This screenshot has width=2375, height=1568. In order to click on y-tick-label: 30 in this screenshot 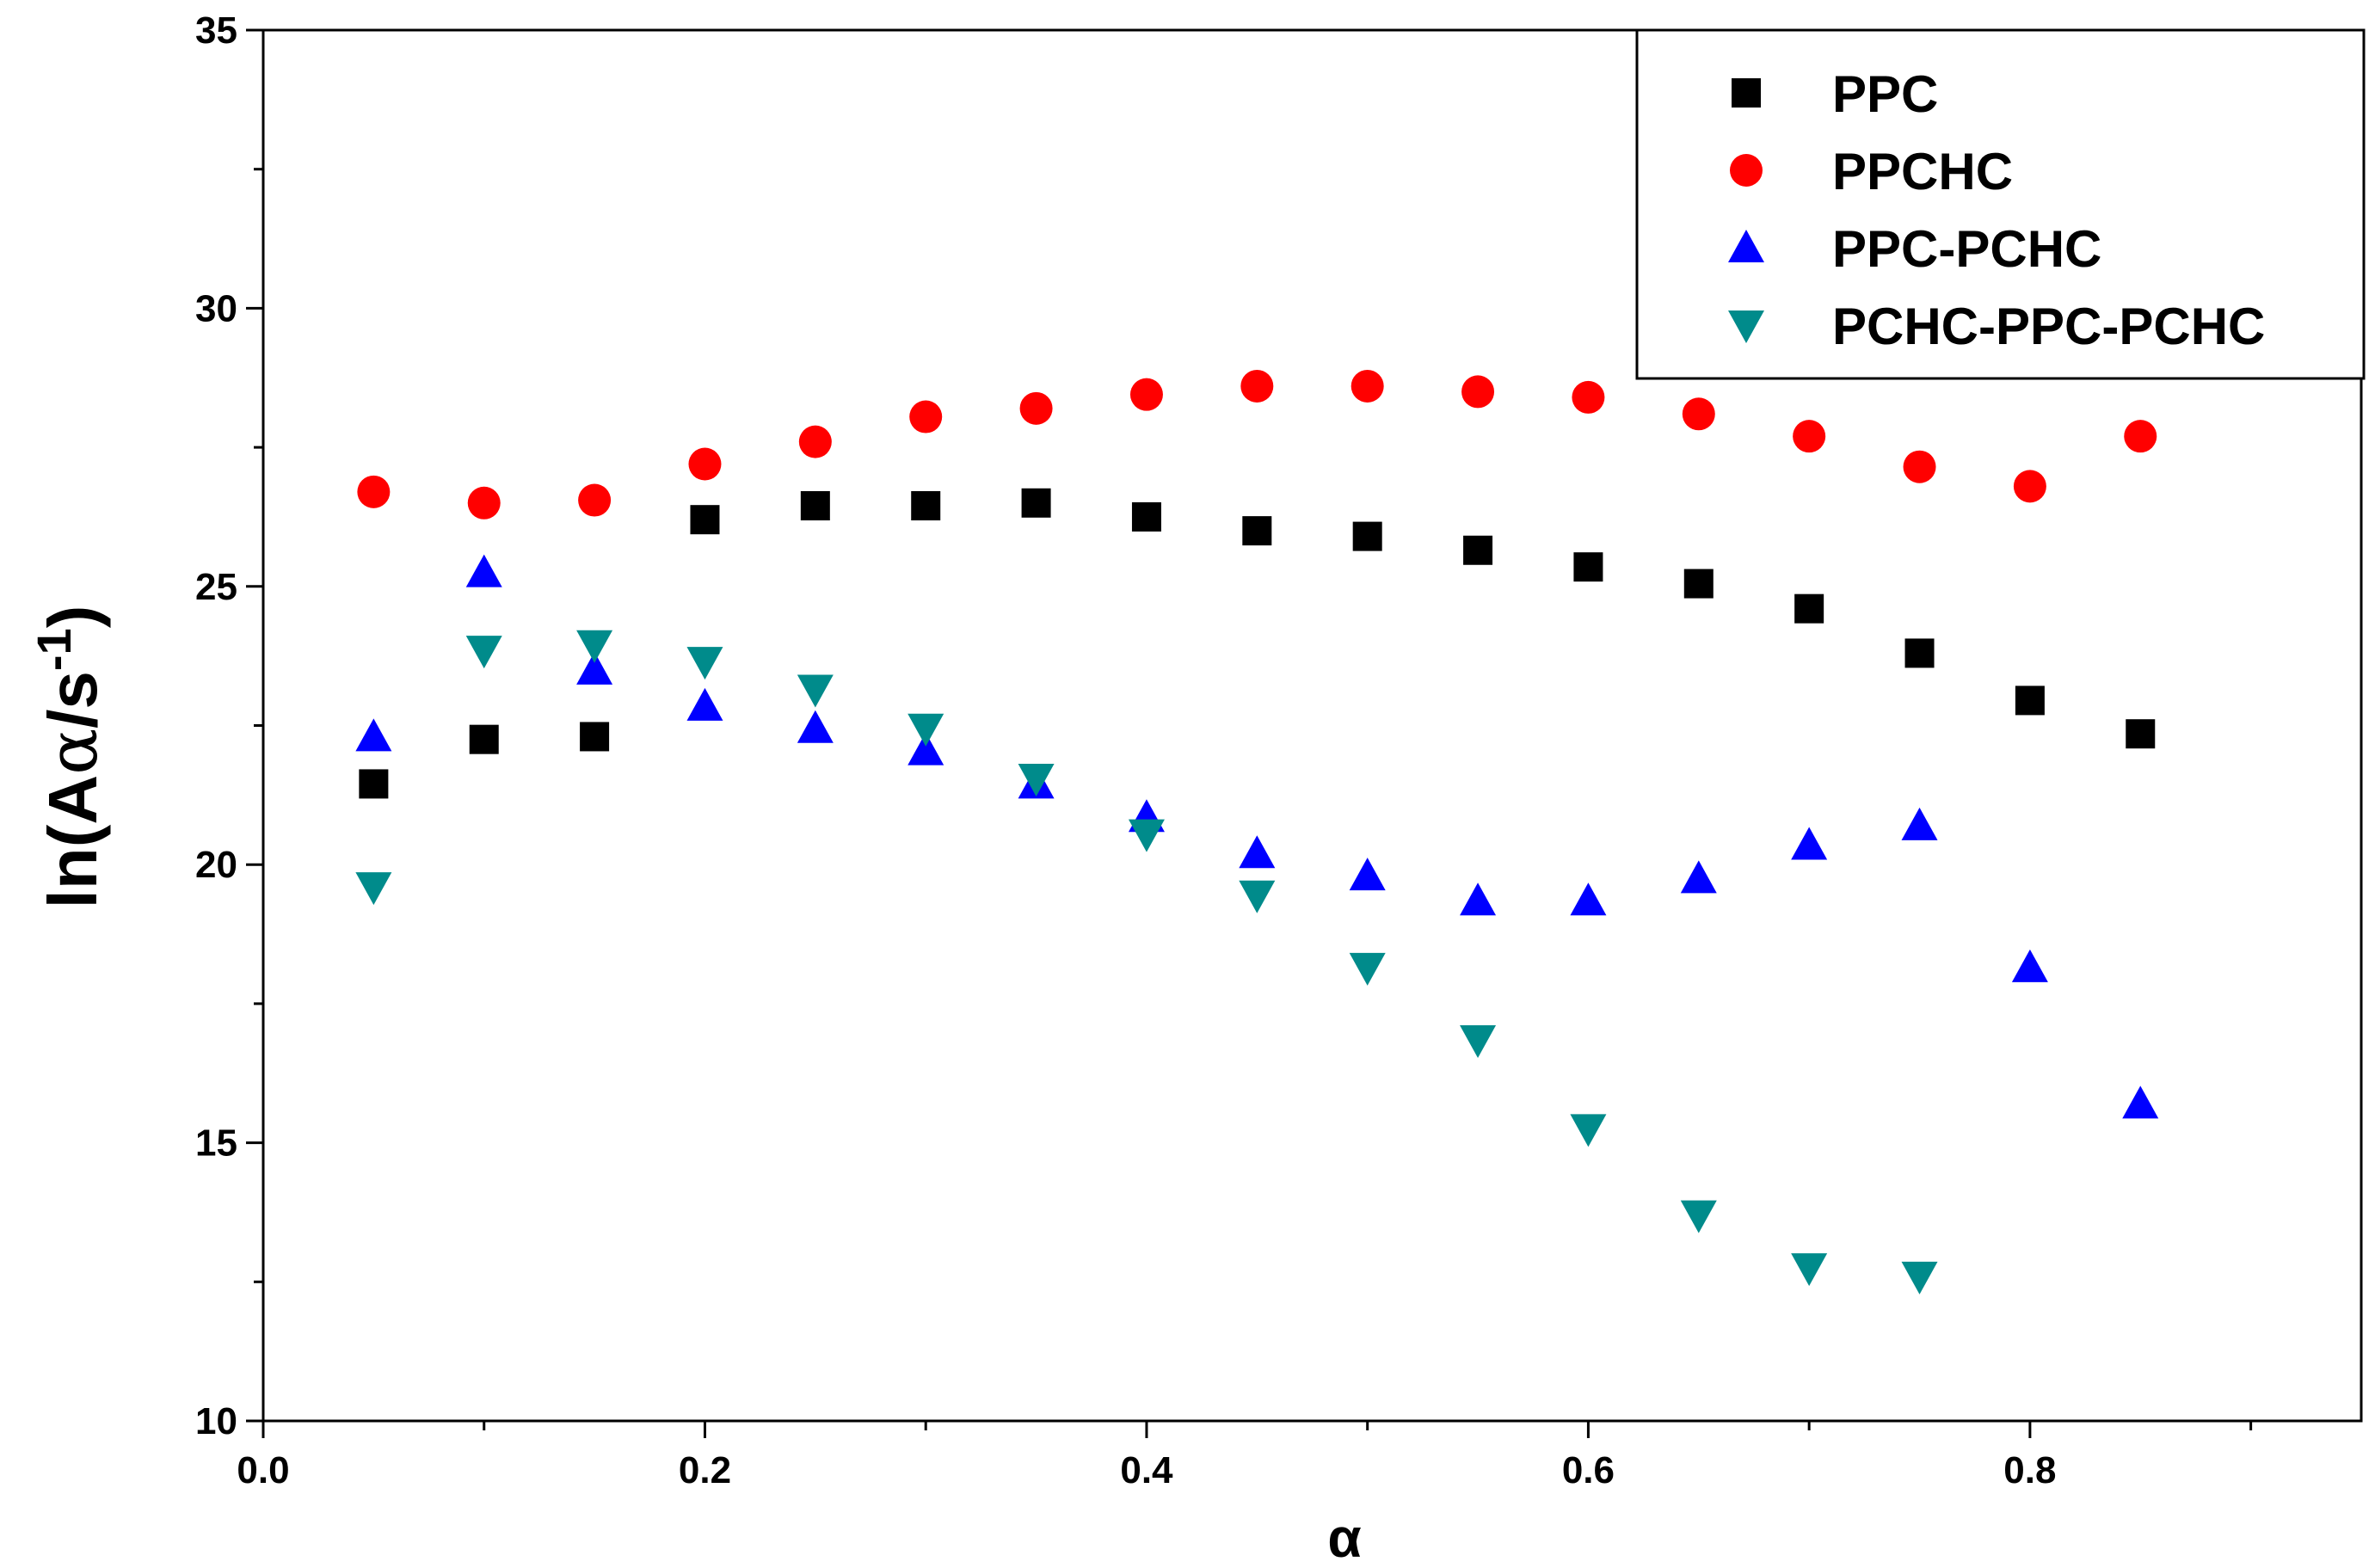, I will do `click(216, 308)`.